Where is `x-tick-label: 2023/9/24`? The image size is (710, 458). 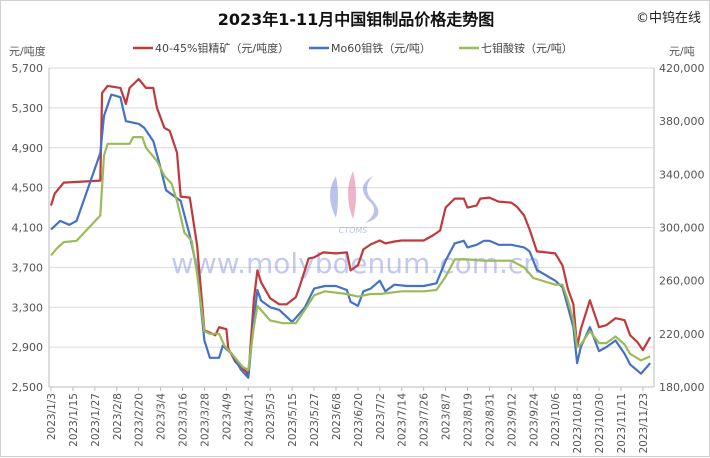 x-tick-label: 2023/9/24 is located at coordinates (534, 420).